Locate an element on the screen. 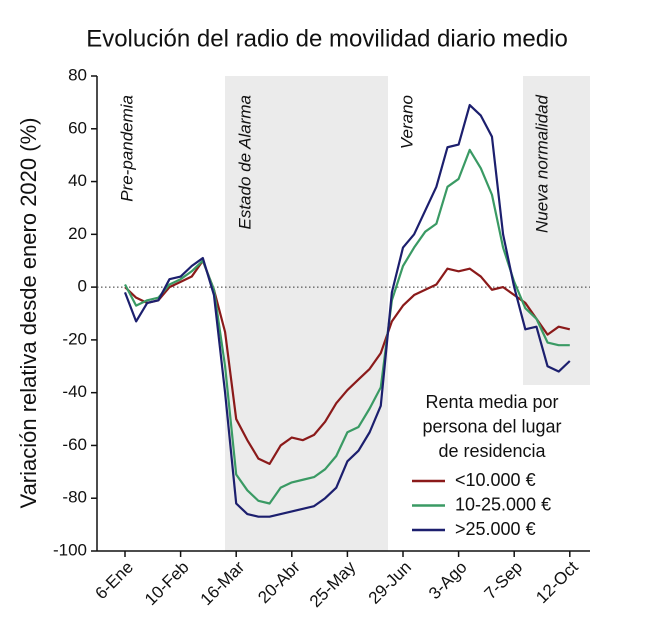 This screenshot has width=654, height=644. legend-title: de residencia is located at coordinates (492, 451).